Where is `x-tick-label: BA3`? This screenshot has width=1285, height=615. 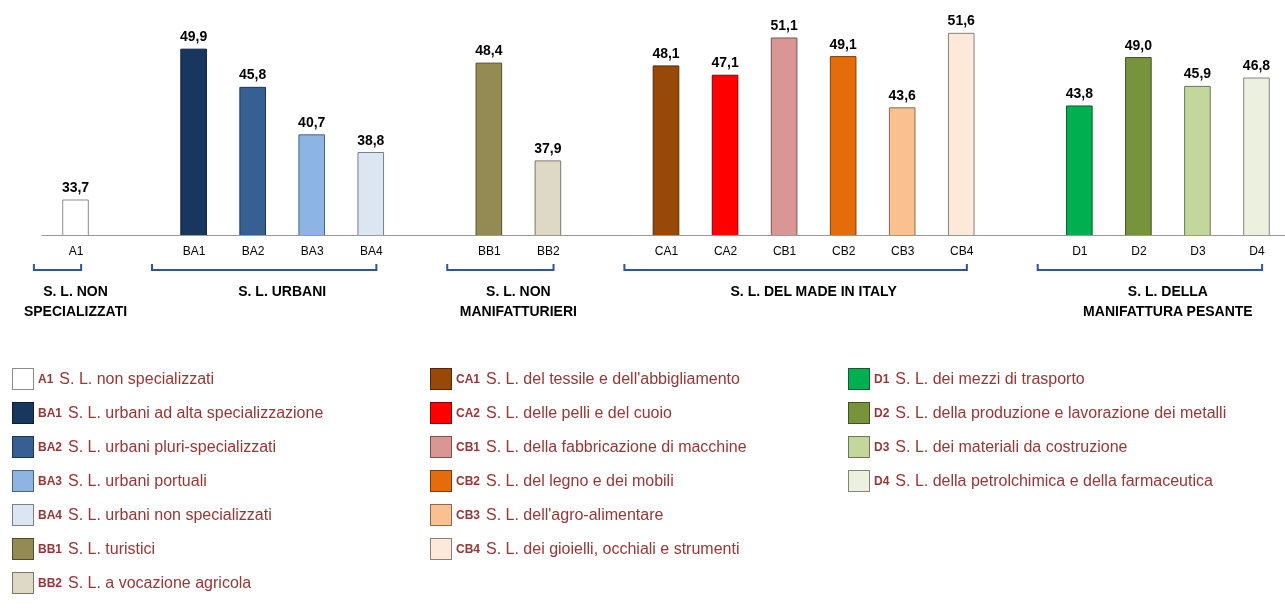 x-tick-label: BA3 is located at coordinates (312, 250).